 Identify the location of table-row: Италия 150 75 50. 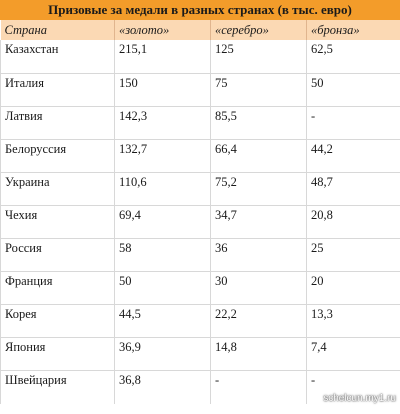
(200, 90).